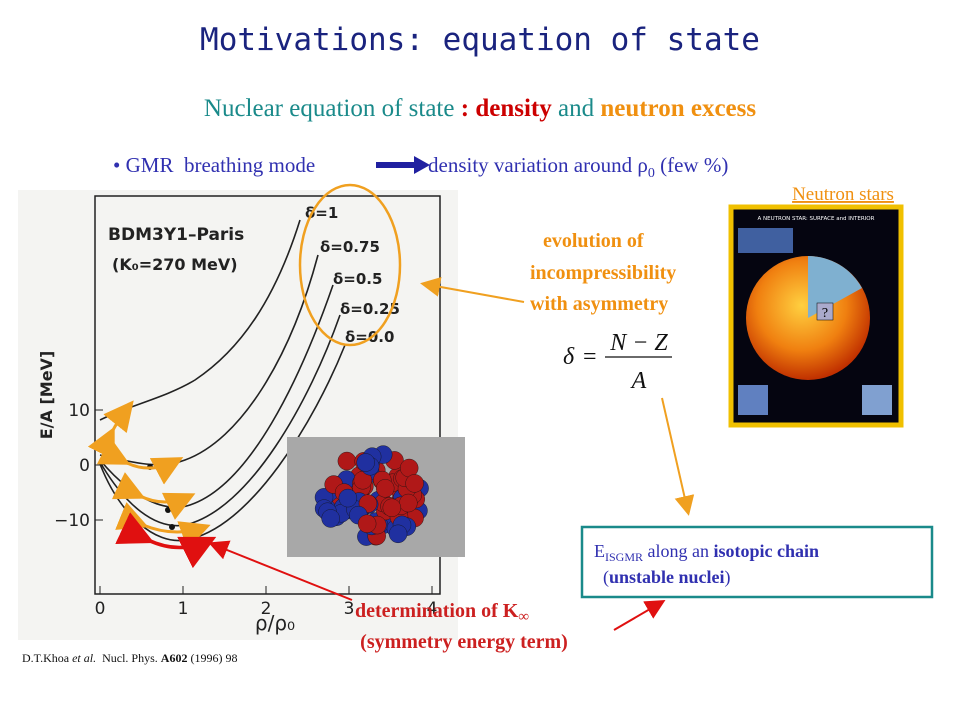 The image size is (960, 720). Describe the element at coordinates (843, 194) in the screenshot. I see `neutron-stars-label: Neutron stars` at that location.